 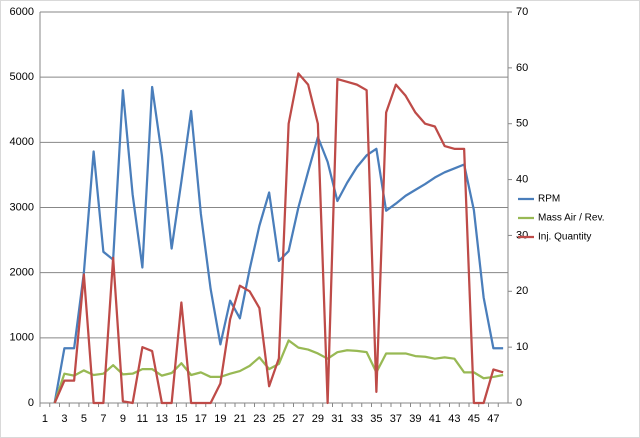 What do you see at coordinates (474, 419) in the screenshot?
I see `x-tick-label: 45` at bounding box center [474, 419].